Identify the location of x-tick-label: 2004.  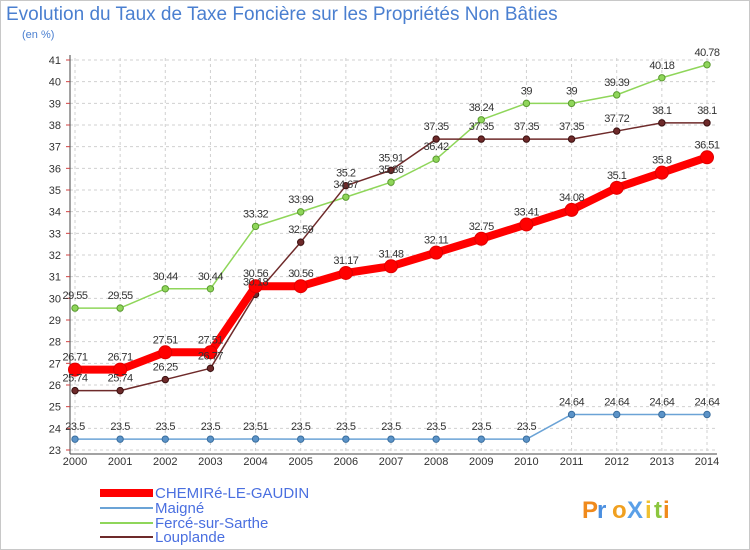
(255, 462).